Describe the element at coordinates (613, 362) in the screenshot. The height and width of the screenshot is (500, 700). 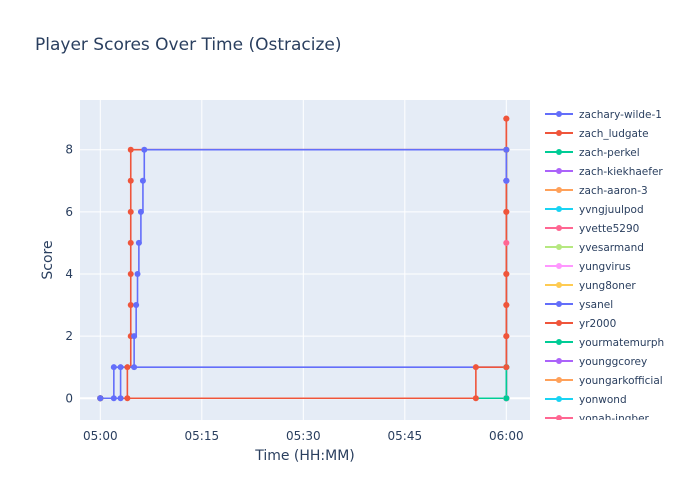
I see `legend-label: younggcorey` at that location.